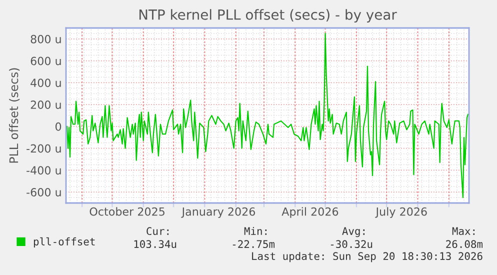 The width and height of the screenshot is (497, 275). Describe the element at coordinates (218, 212) in the screenshot. I see `x-tick-label: January 2026` at that location.